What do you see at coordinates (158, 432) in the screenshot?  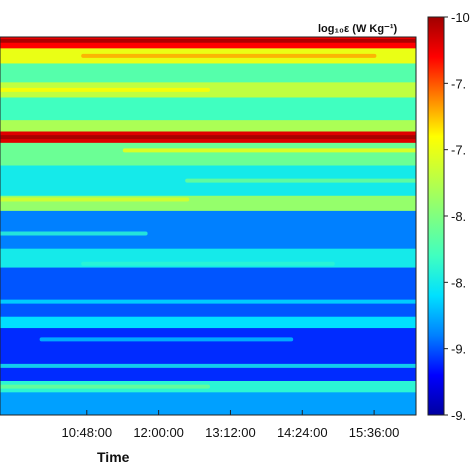 I see `x-tick-label: 12:00:00` at bounding box center [158, 432].